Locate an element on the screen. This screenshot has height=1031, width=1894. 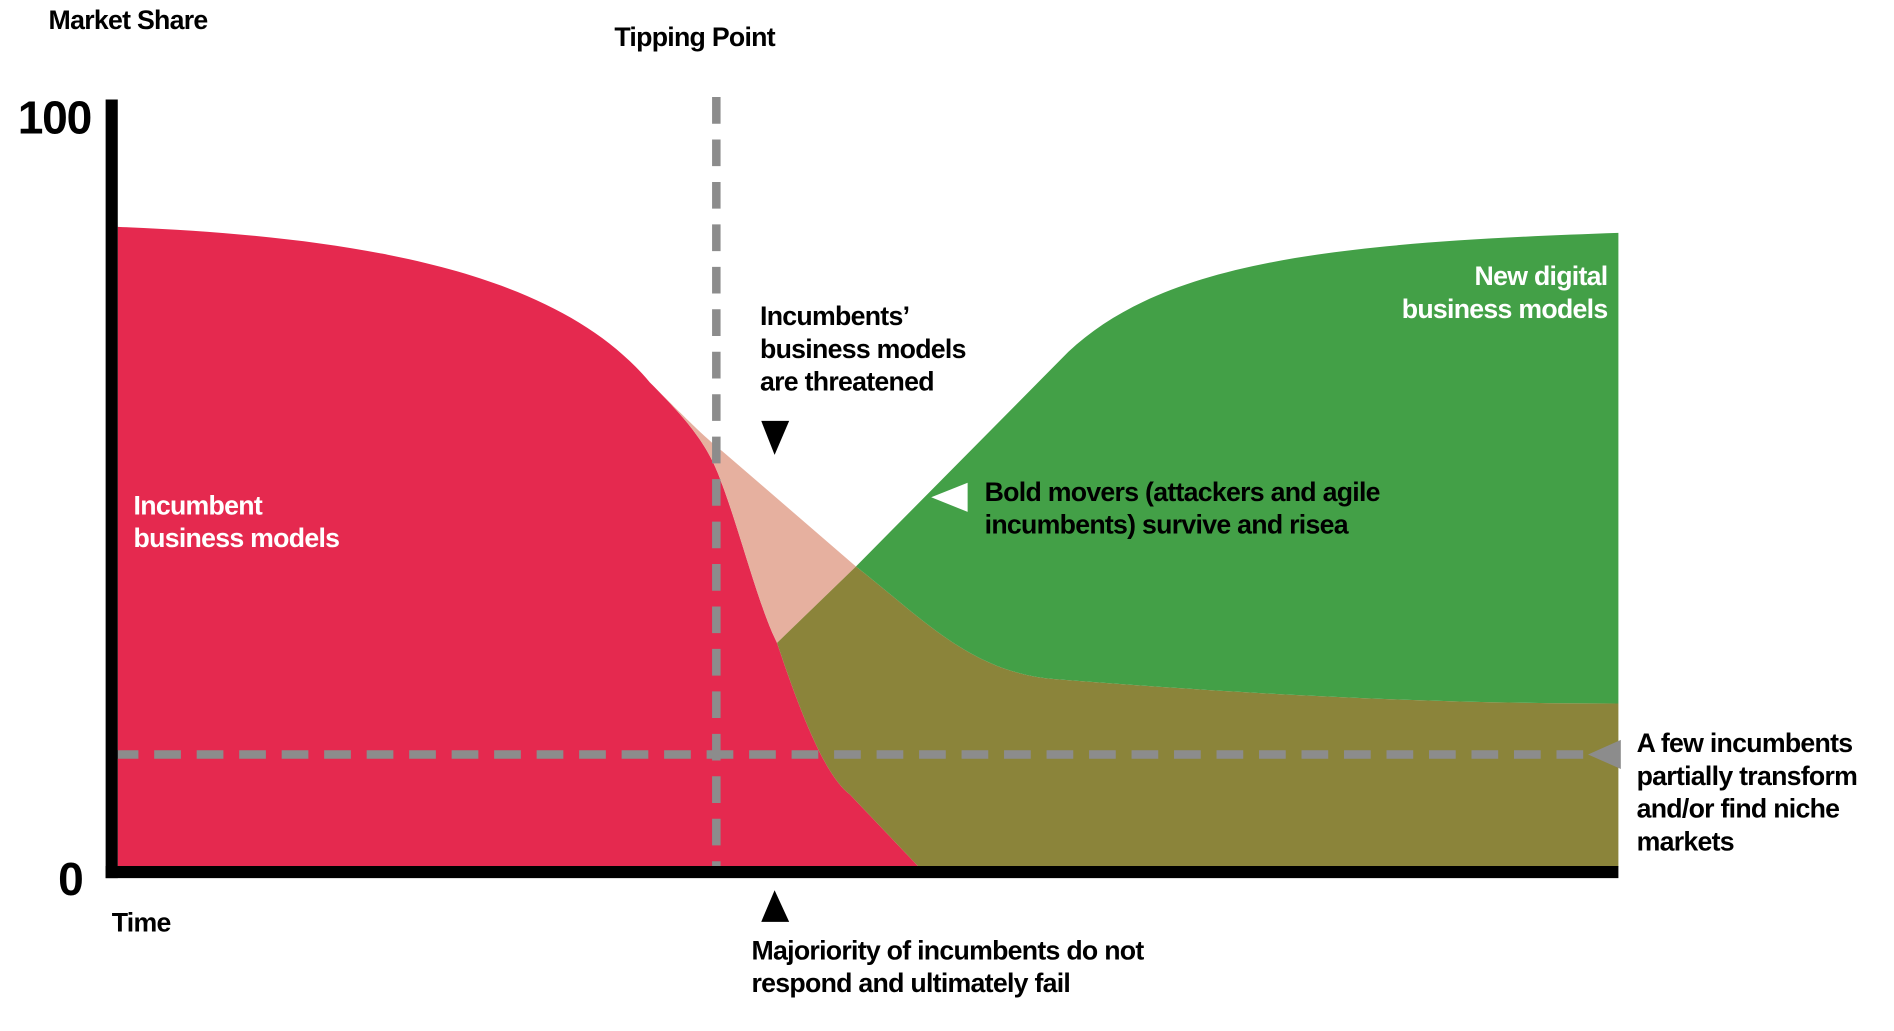
y-axis-title: Market Share is located at coordinates (128, 20).